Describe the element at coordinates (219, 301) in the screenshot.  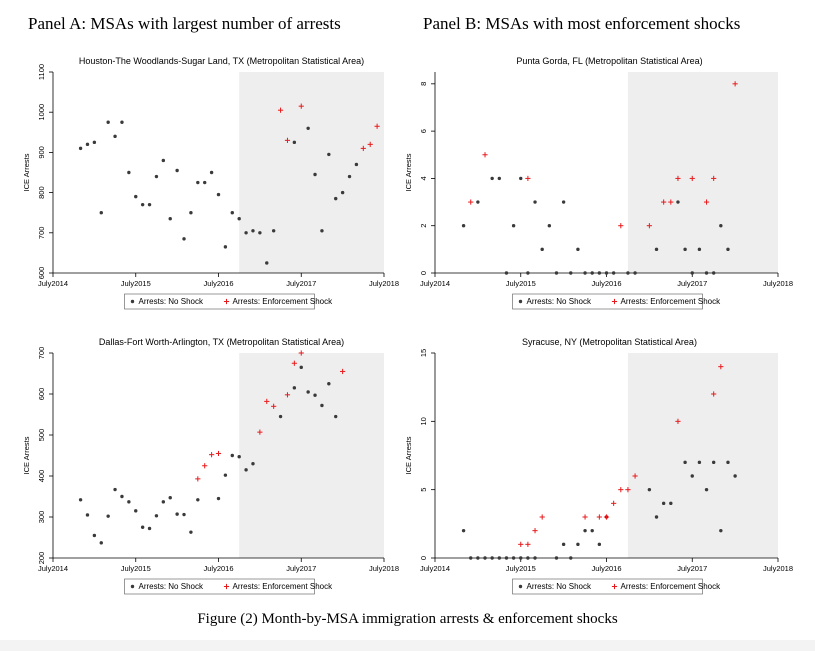
I see `legend-box` at that location.